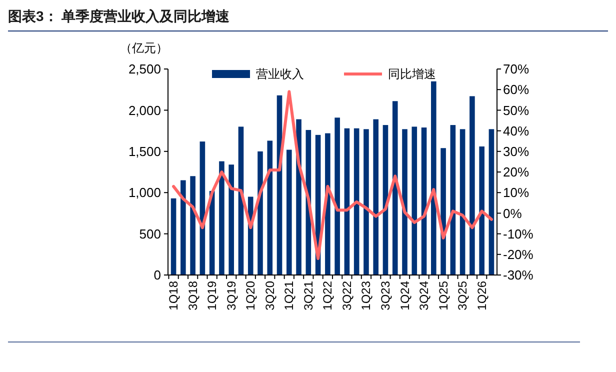  Describe the element at coordinates (424, 295) in the screenshot. I see `x-tick-label: 3Q24` at that location.